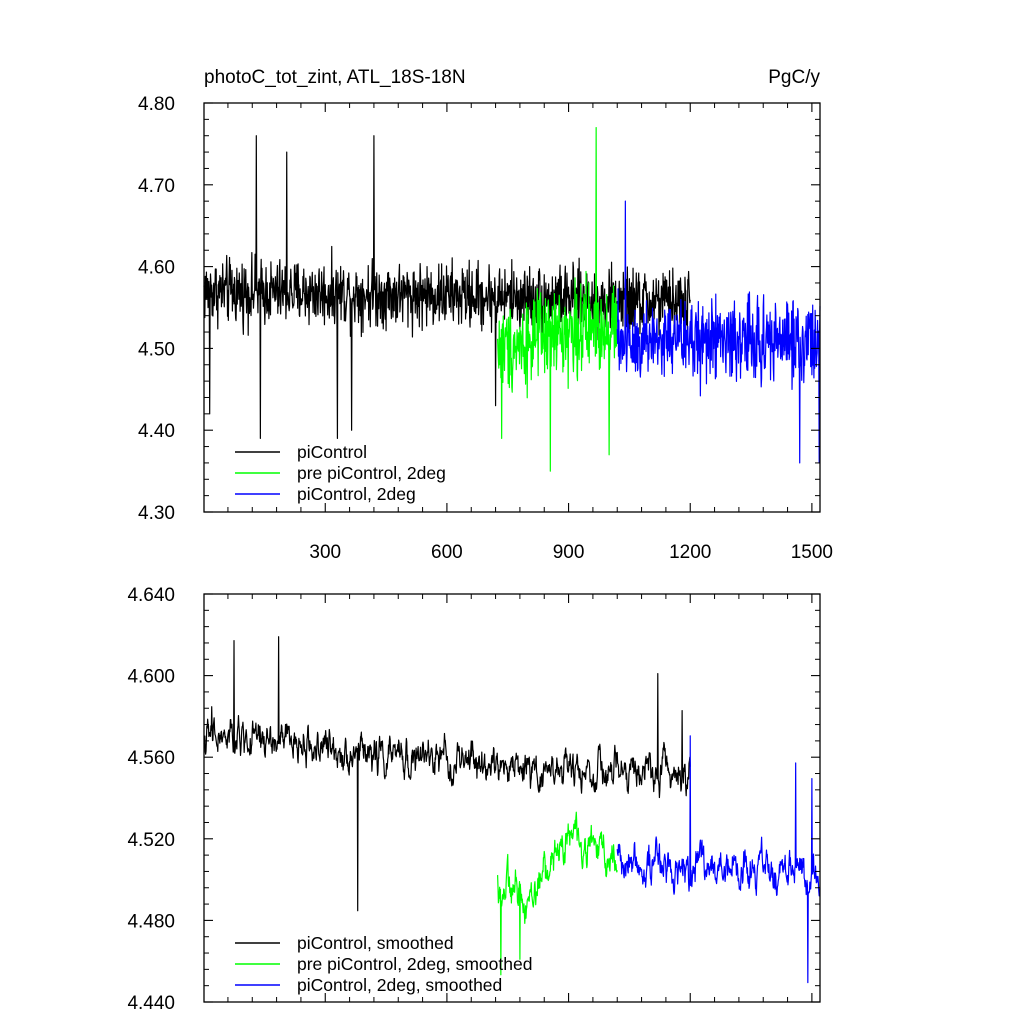 The width and height of the screenshot is (1024, 1024). Describe the element at coordinates (156, 104) in the screenshot. I see `y-tick-label: 4.80` at that location.